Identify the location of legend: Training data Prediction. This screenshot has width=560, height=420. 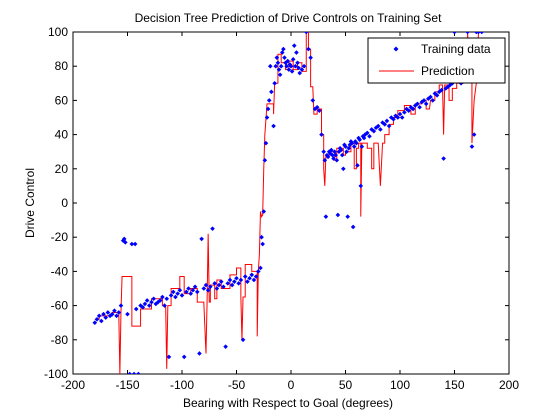
(436, 60).